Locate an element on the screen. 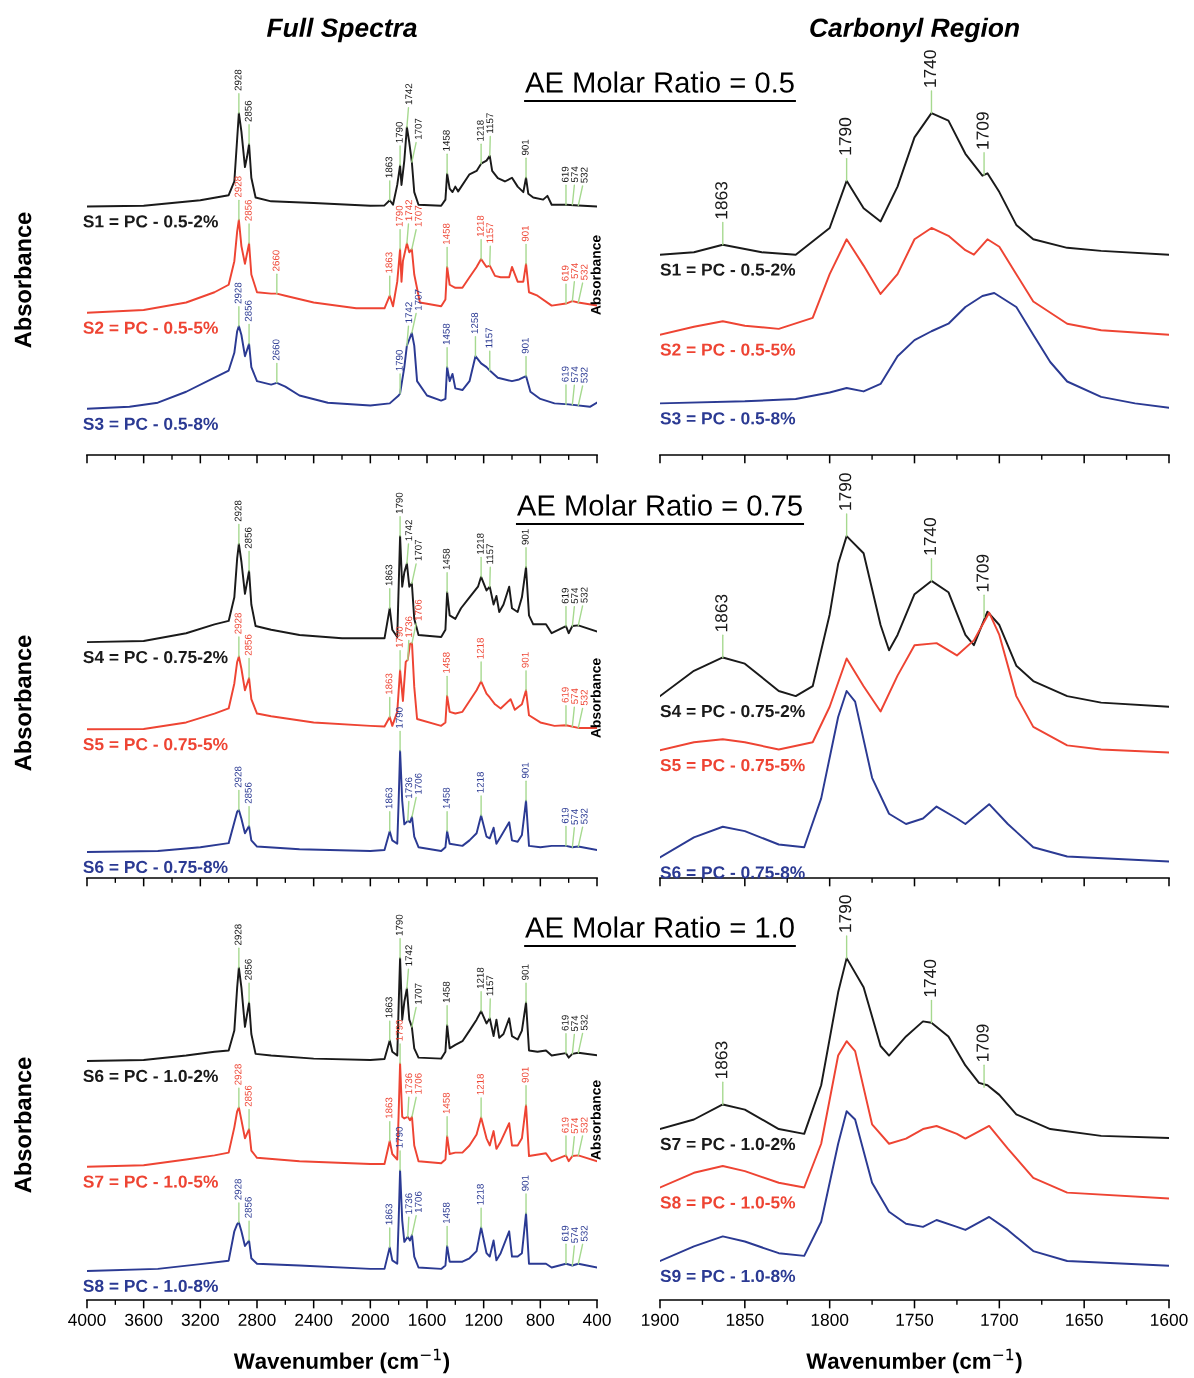  series-label: S4 = PC - 0.75-2% is located at coordinates (155, 657).